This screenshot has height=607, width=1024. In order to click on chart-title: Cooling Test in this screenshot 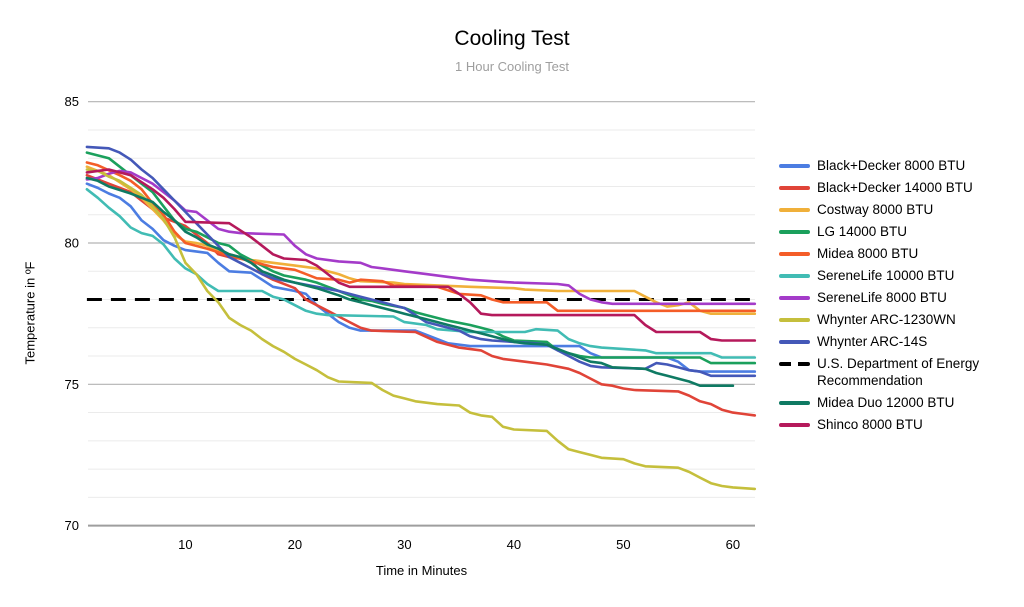, I will do `click(512, 38)`.